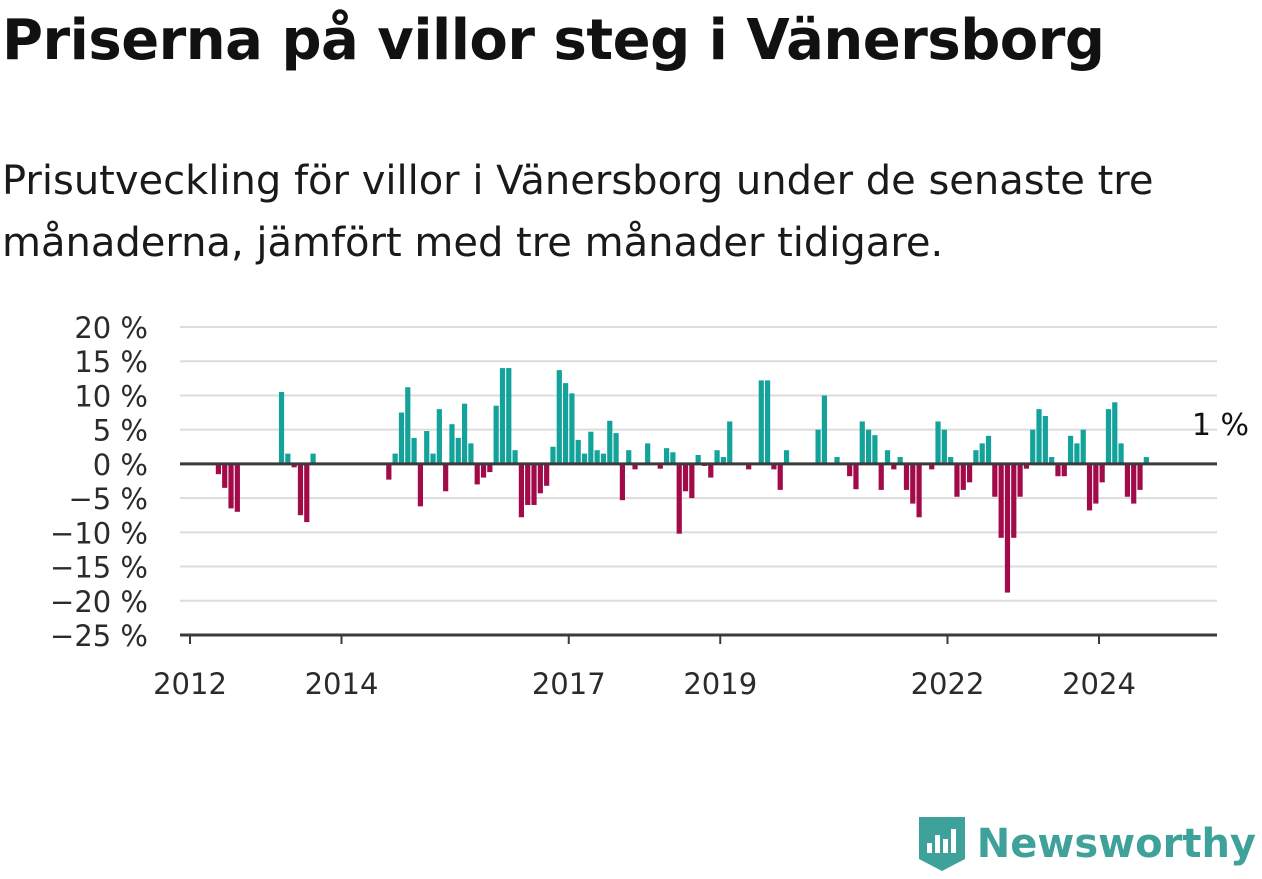  Describe the element at coordinates (99, 636) in the screenshot. I see `y-tick-label: −25 %` at that location.